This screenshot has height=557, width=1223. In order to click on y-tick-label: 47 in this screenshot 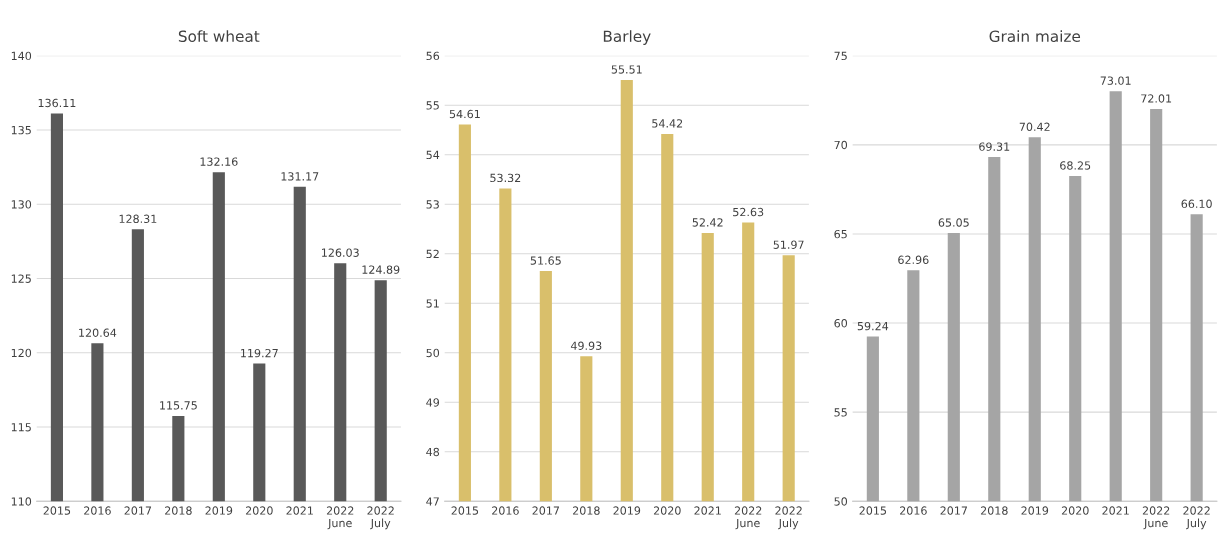, I will do `click(432, 501)`.